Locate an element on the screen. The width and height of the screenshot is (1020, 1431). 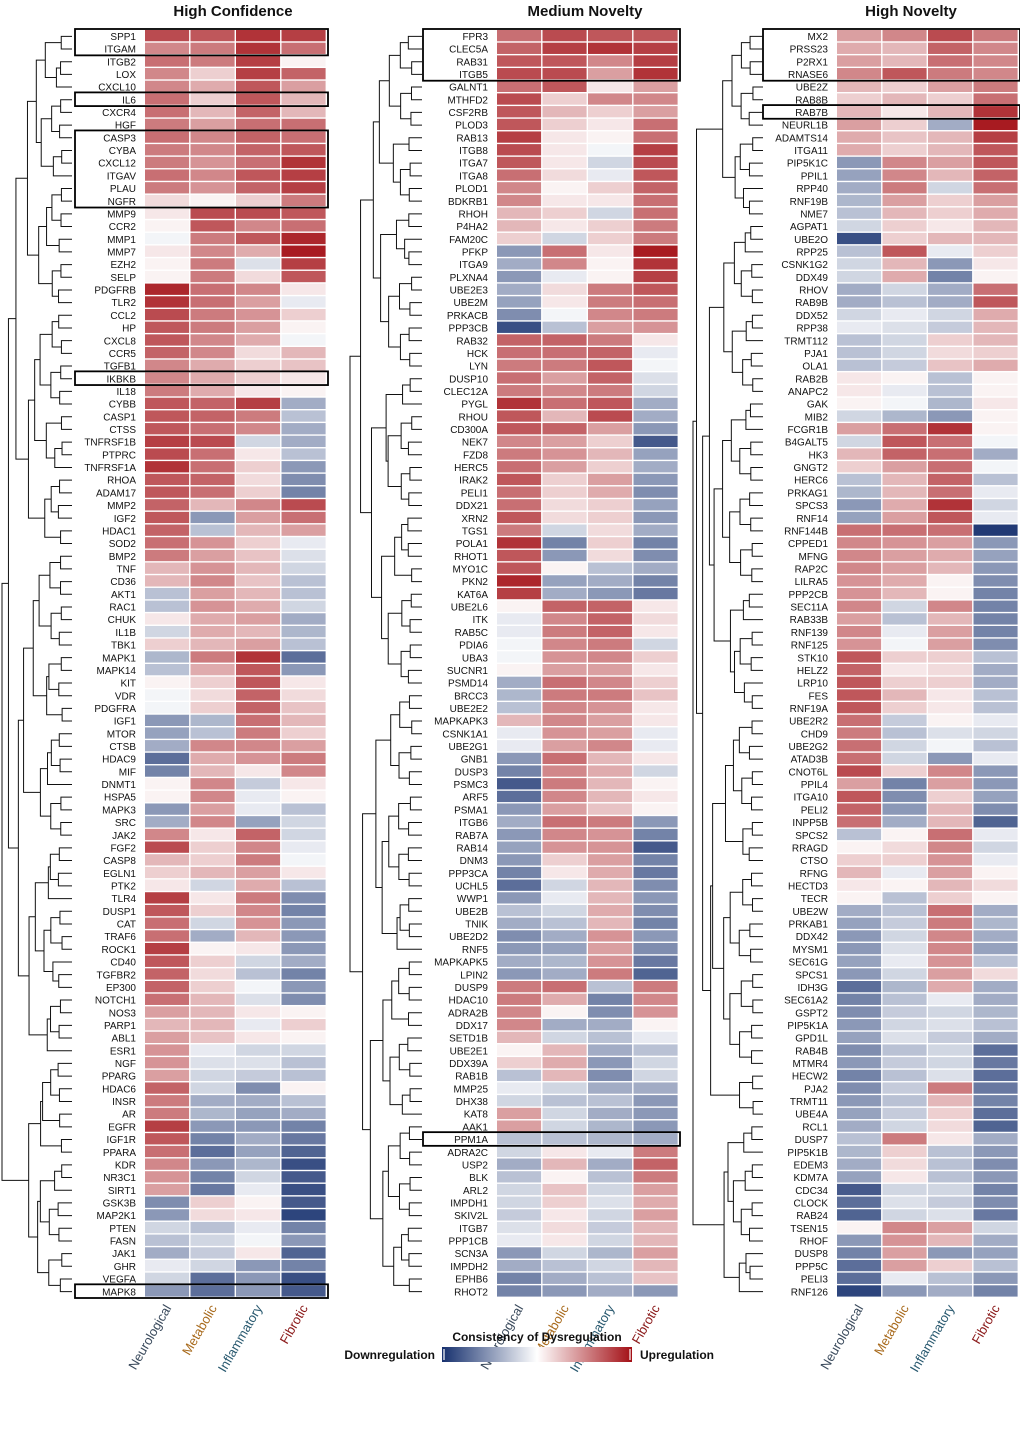
gene-label: EDEM3 is located at coordinates (811, 1165).